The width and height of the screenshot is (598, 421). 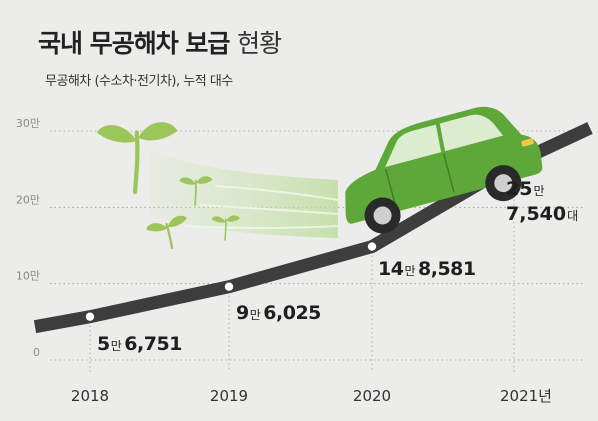 What do you see at coordinates (28, 199) in the screenshot?
I see `y-tick-label: 20만` at bounding box center [28, 199].